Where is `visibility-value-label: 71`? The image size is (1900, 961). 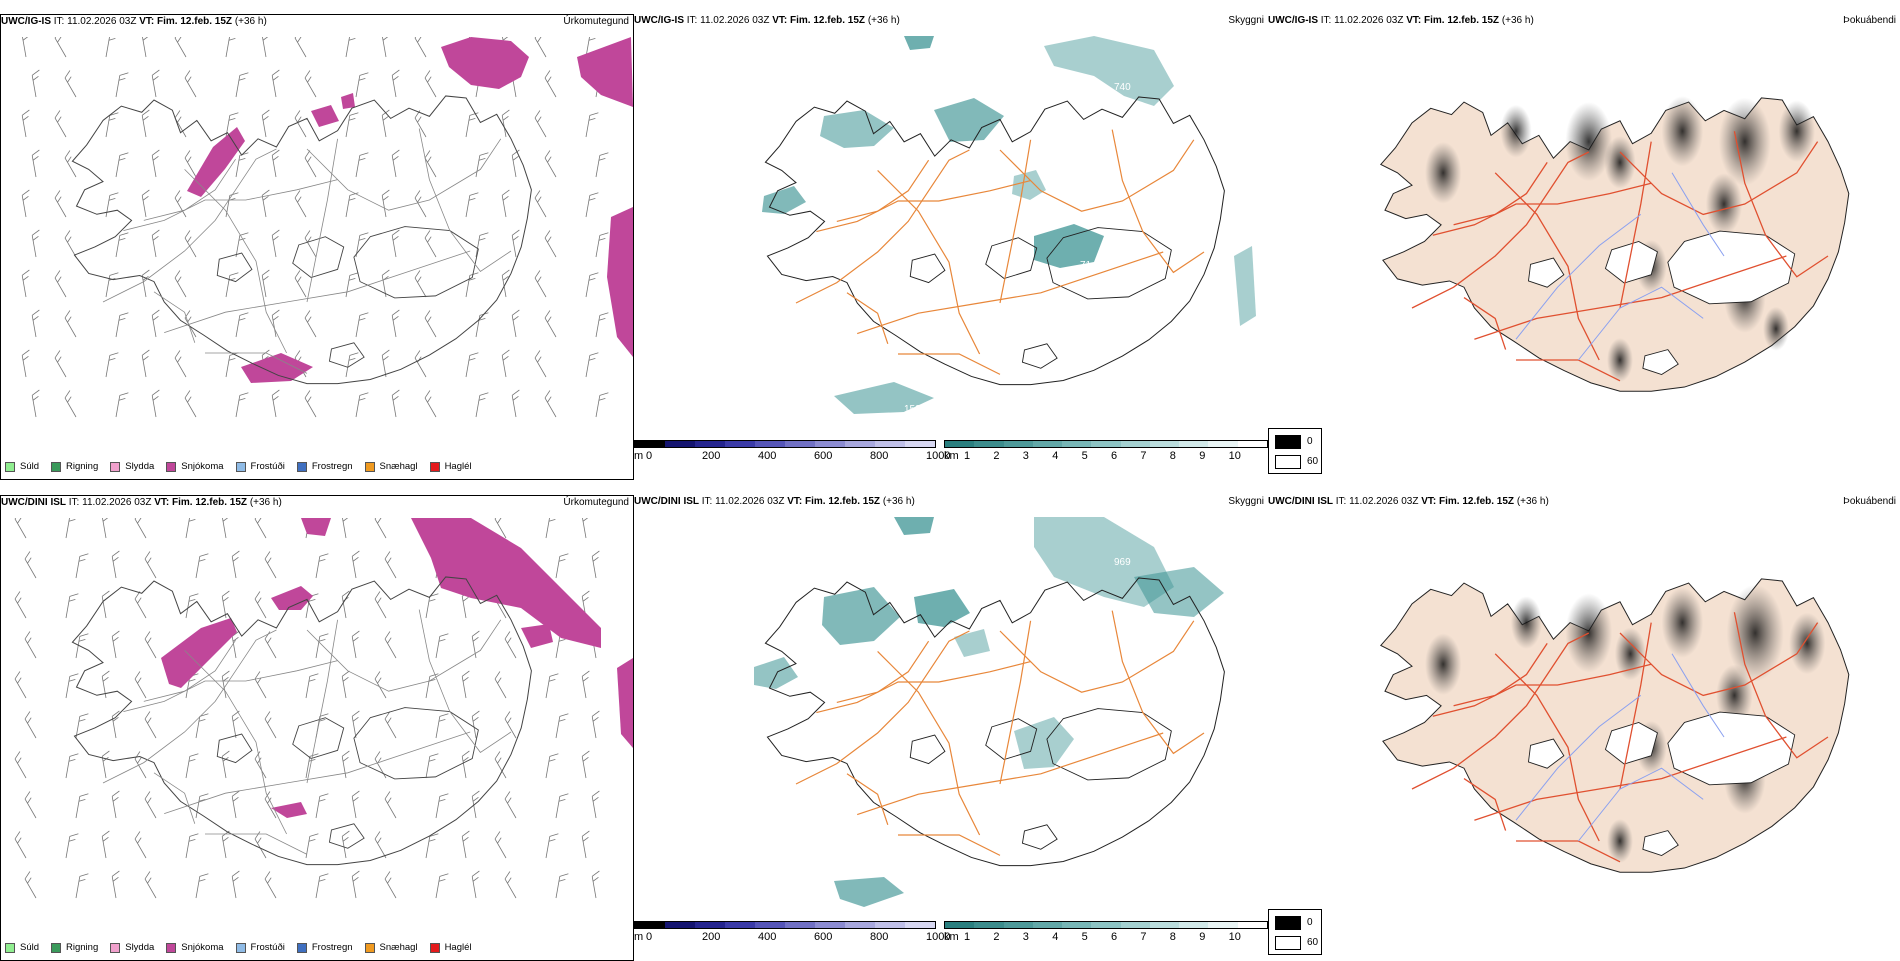 visibility-value-label: 71 is located at coordinates (1086, 265).